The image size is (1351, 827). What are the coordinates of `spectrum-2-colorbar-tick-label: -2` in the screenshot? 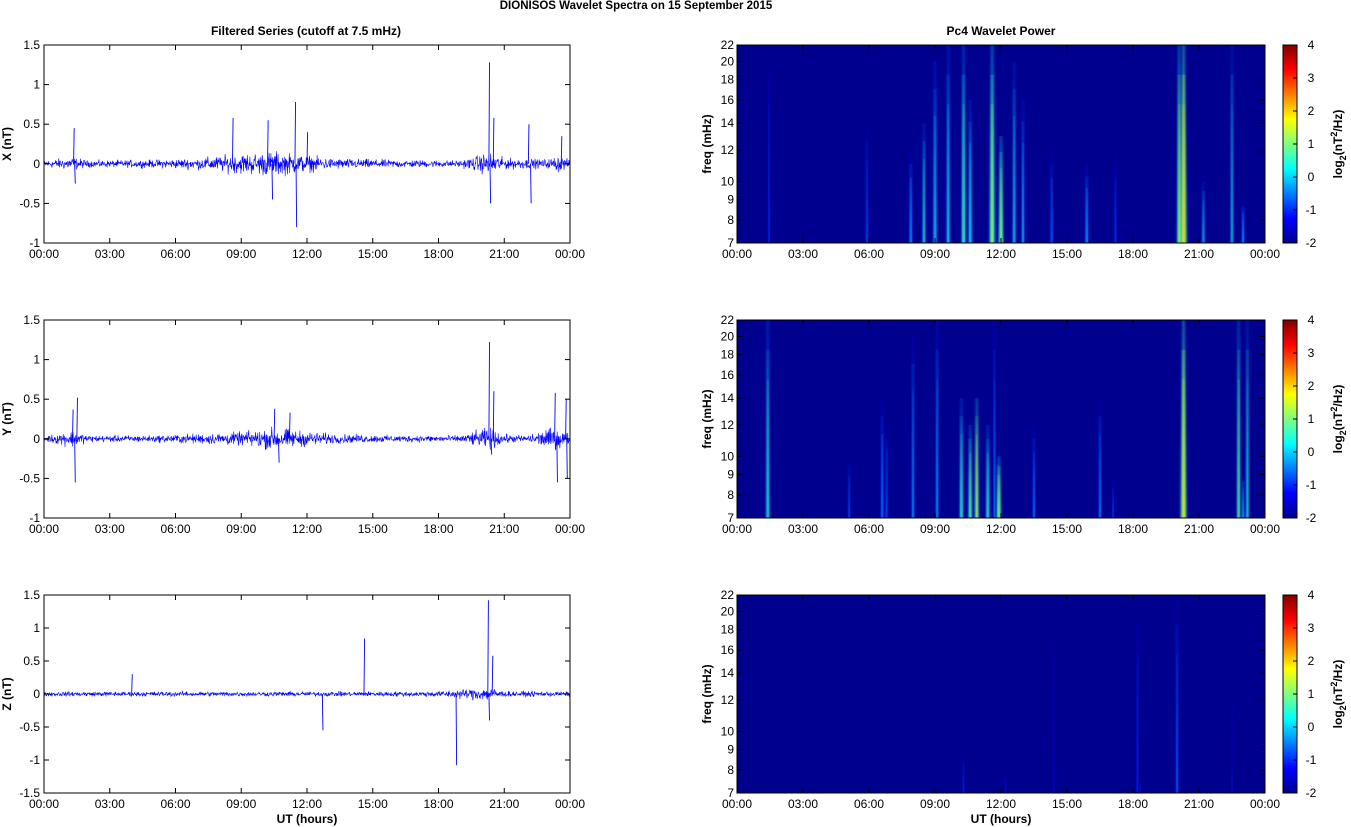 It's located at (1311, 518).